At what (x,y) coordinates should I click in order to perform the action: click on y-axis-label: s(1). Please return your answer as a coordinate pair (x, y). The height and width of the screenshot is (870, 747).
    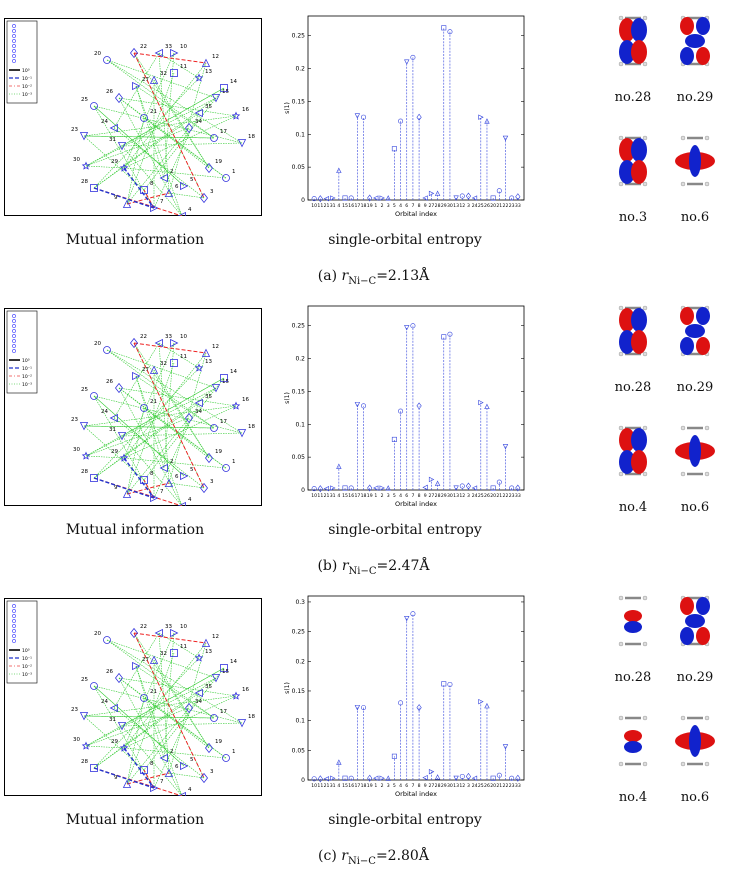
    Looking at the image, I should click on (287, 398).